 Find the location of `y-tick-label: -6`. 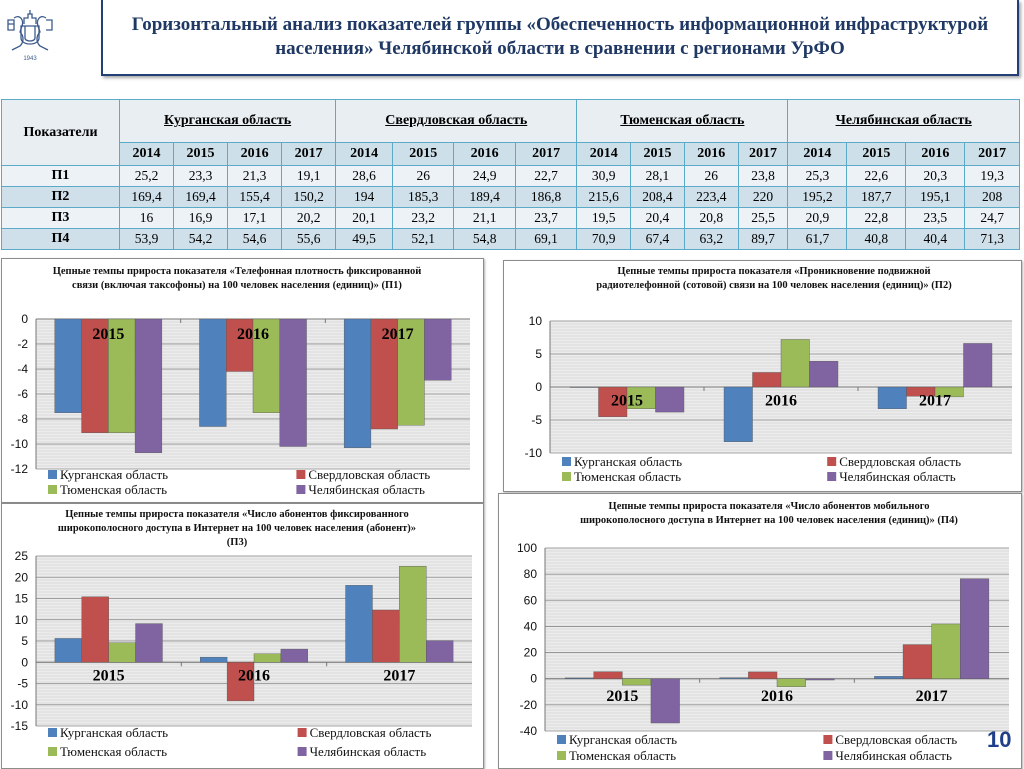

y-tick-label: -6 is located at coordinates (22, 394).